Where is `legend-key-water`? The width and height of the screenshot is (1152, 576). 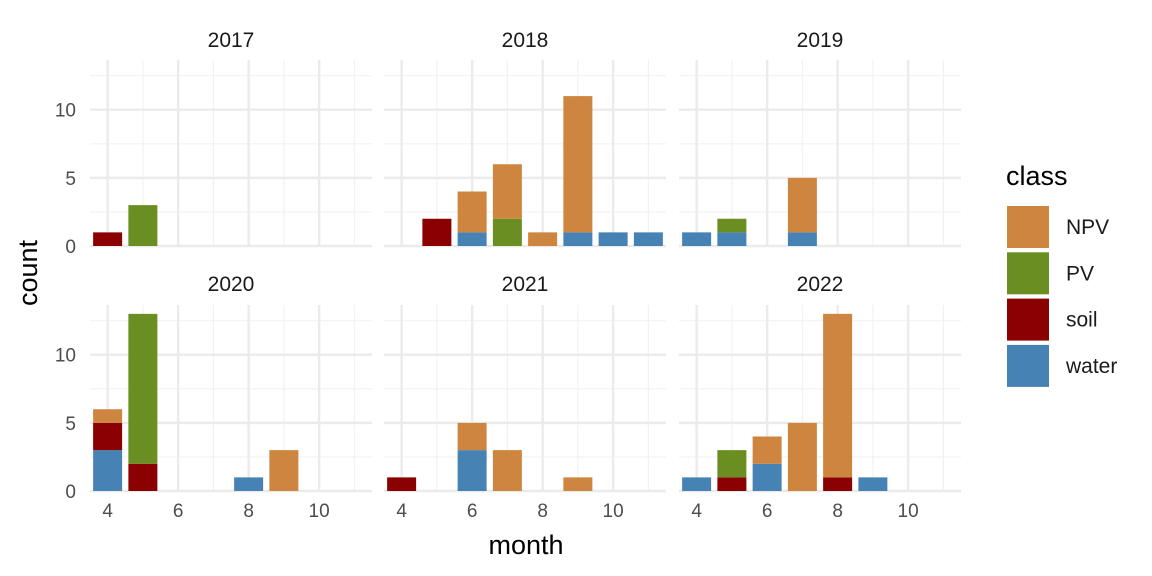
legend-key-water is located at coordinates (1028, 365).